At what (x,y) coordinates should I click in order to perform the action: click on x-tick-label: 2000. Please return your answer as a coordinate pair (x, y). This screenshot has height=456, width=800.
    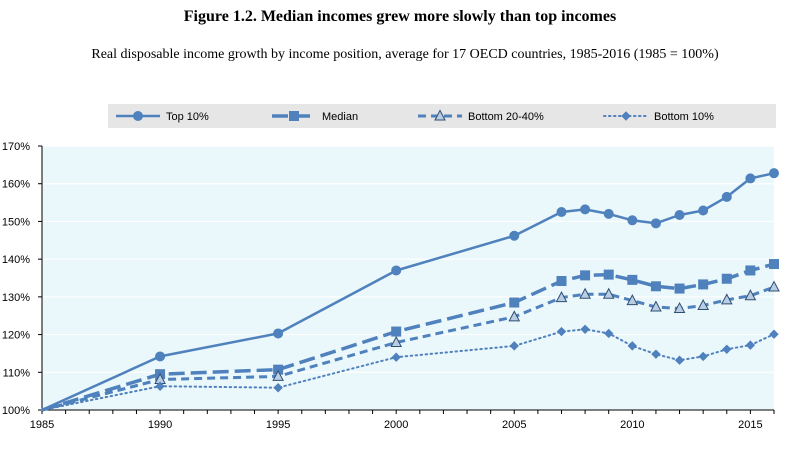
    Looking at the image, I should click on (396, 425).